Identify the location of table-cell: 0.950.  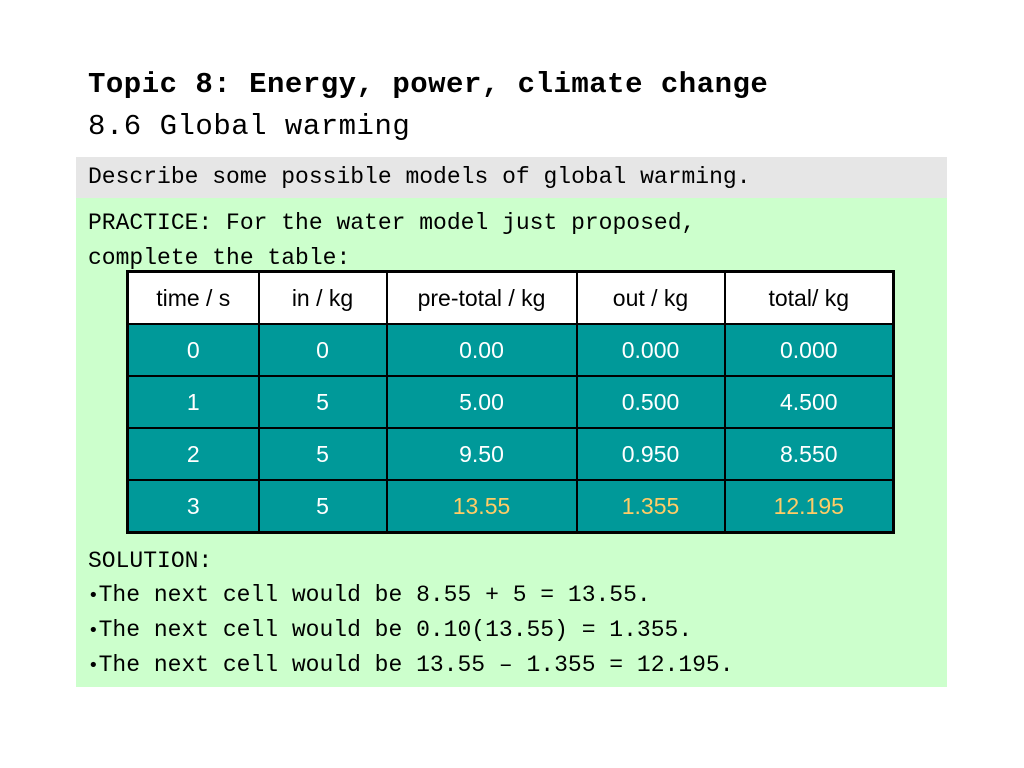
(650, 454).